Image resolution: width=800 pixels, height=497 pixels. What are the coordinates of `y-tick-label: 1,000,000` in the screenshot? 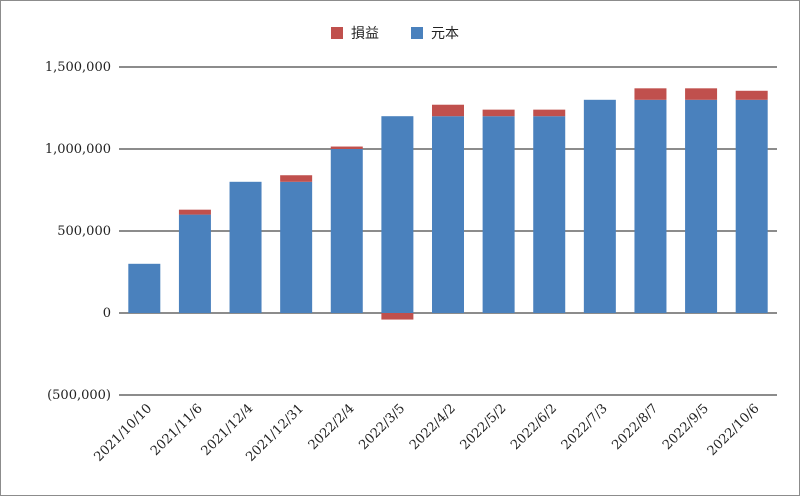 It's located at (78, 149).